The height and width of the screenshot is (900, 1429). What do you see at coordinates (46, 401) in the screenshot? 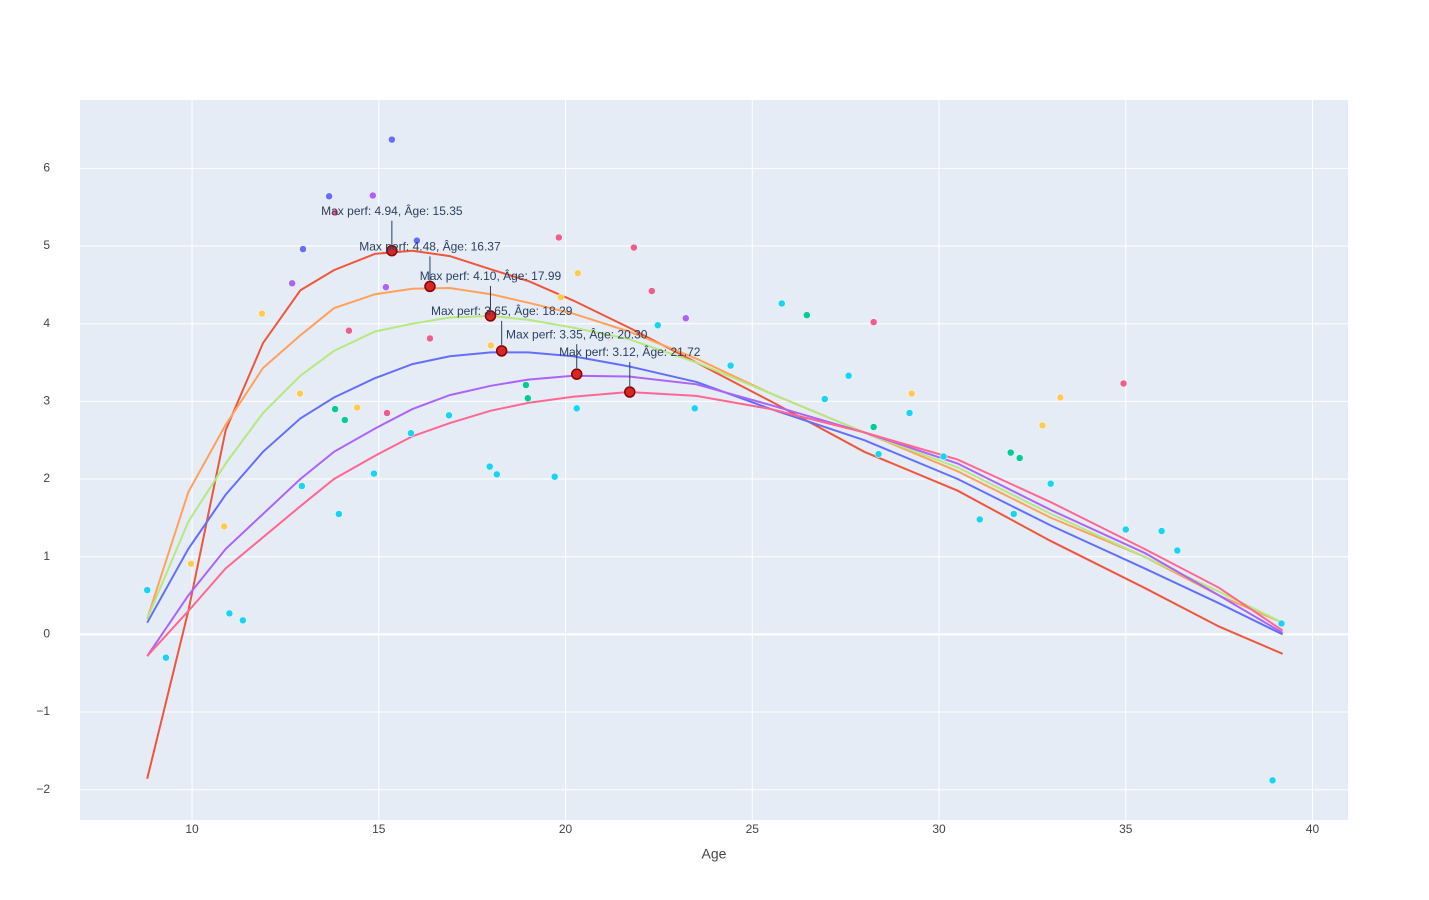
I see `y-tick-label: 3` at bounding box center [46, 401].